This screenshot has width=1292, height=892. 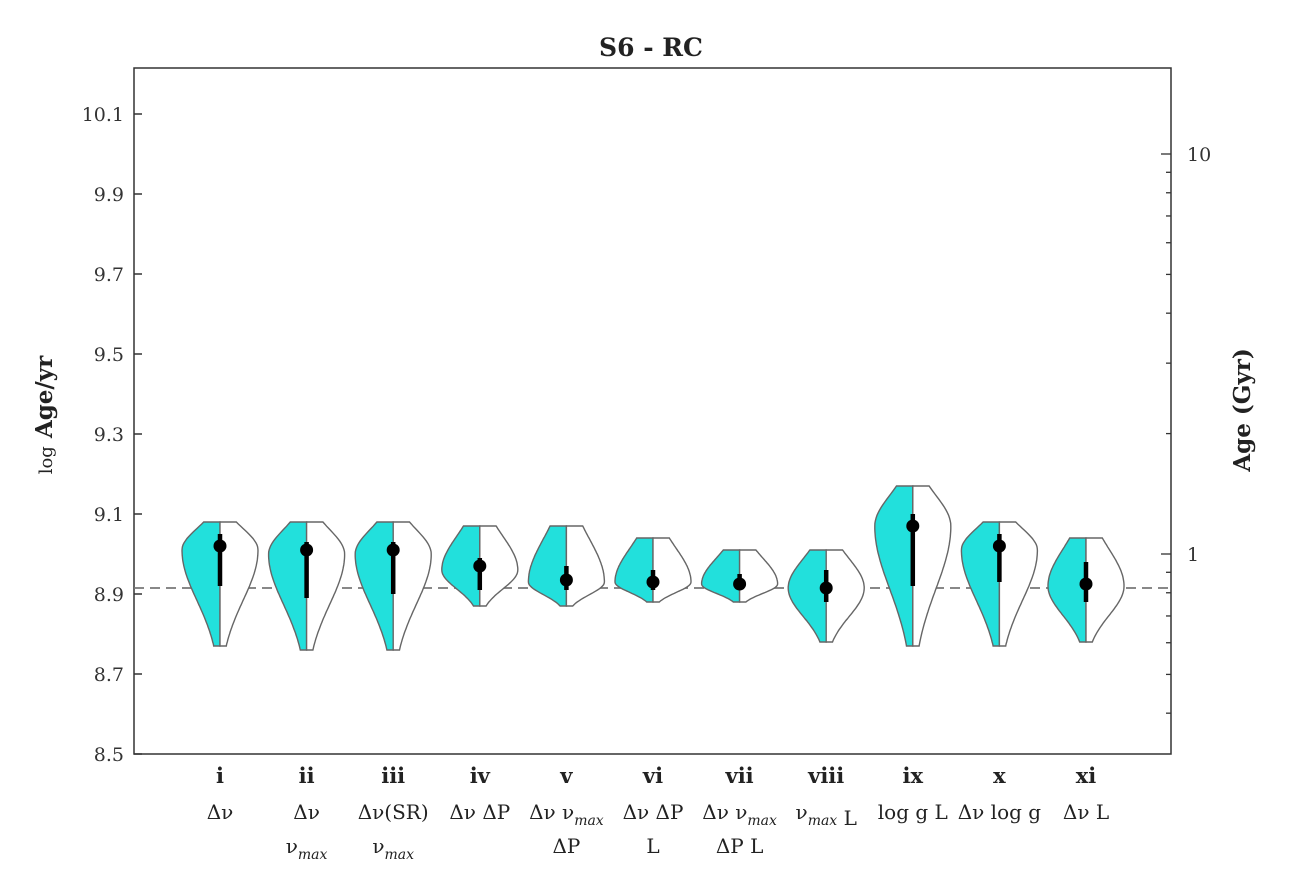 I want to click on x-category-id: vi, so click(x=652, y=775).